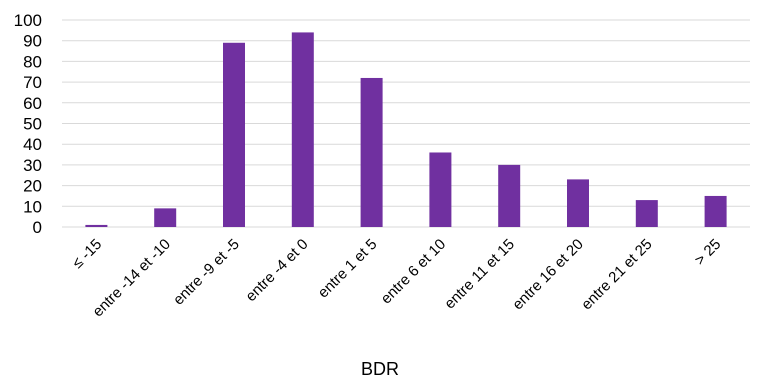 Image resolution: width=758 pixels, height=380 pixels. I want to click on y-tick-label: 0, so click(37, 227).